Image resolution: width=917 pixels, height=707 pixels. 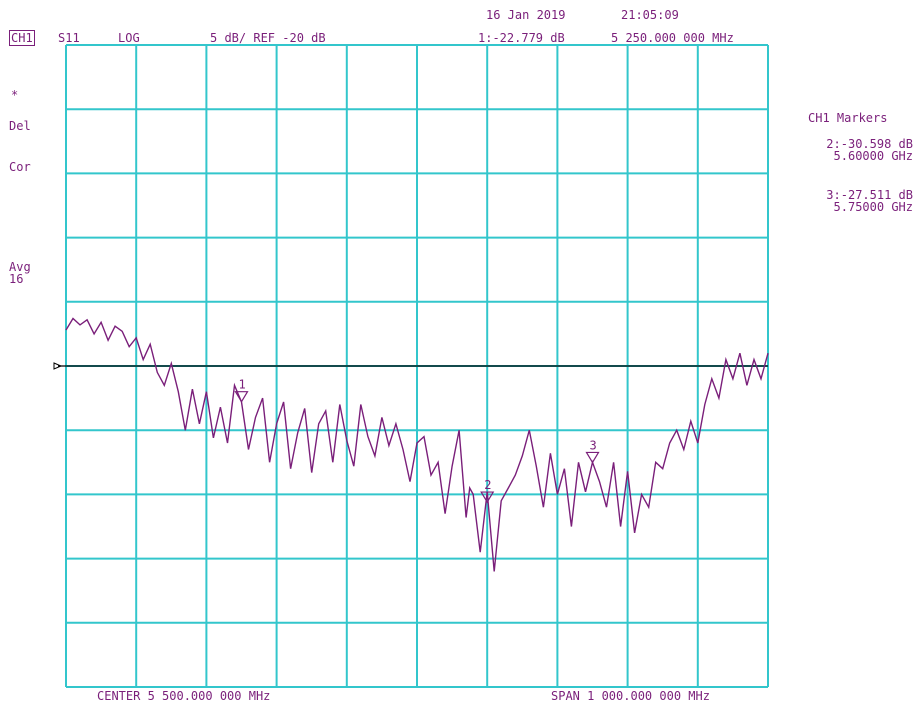 I want to click on marker-2-value: 2:-30.598 dB, so click(x=869, y=144).